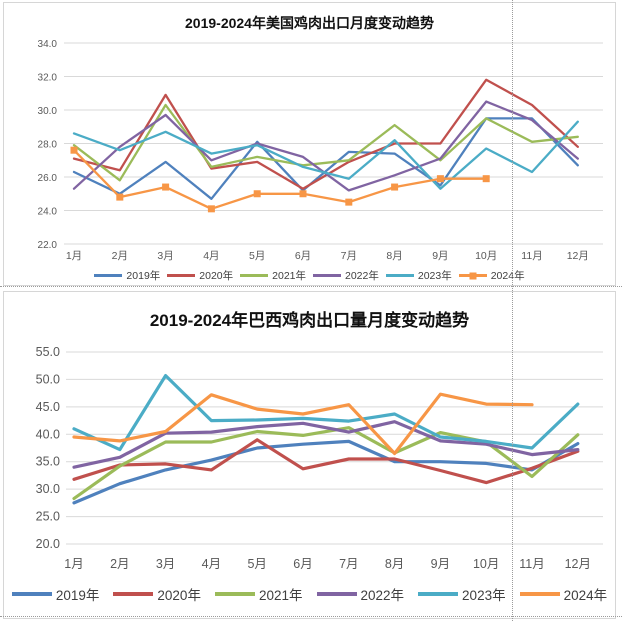 Image resolution: width=622 pixels, height=621 pixels. Describe the element at coordinates (48, 434) in the screenshot. I see `y-axis-tick-label: 40.0` at that location.